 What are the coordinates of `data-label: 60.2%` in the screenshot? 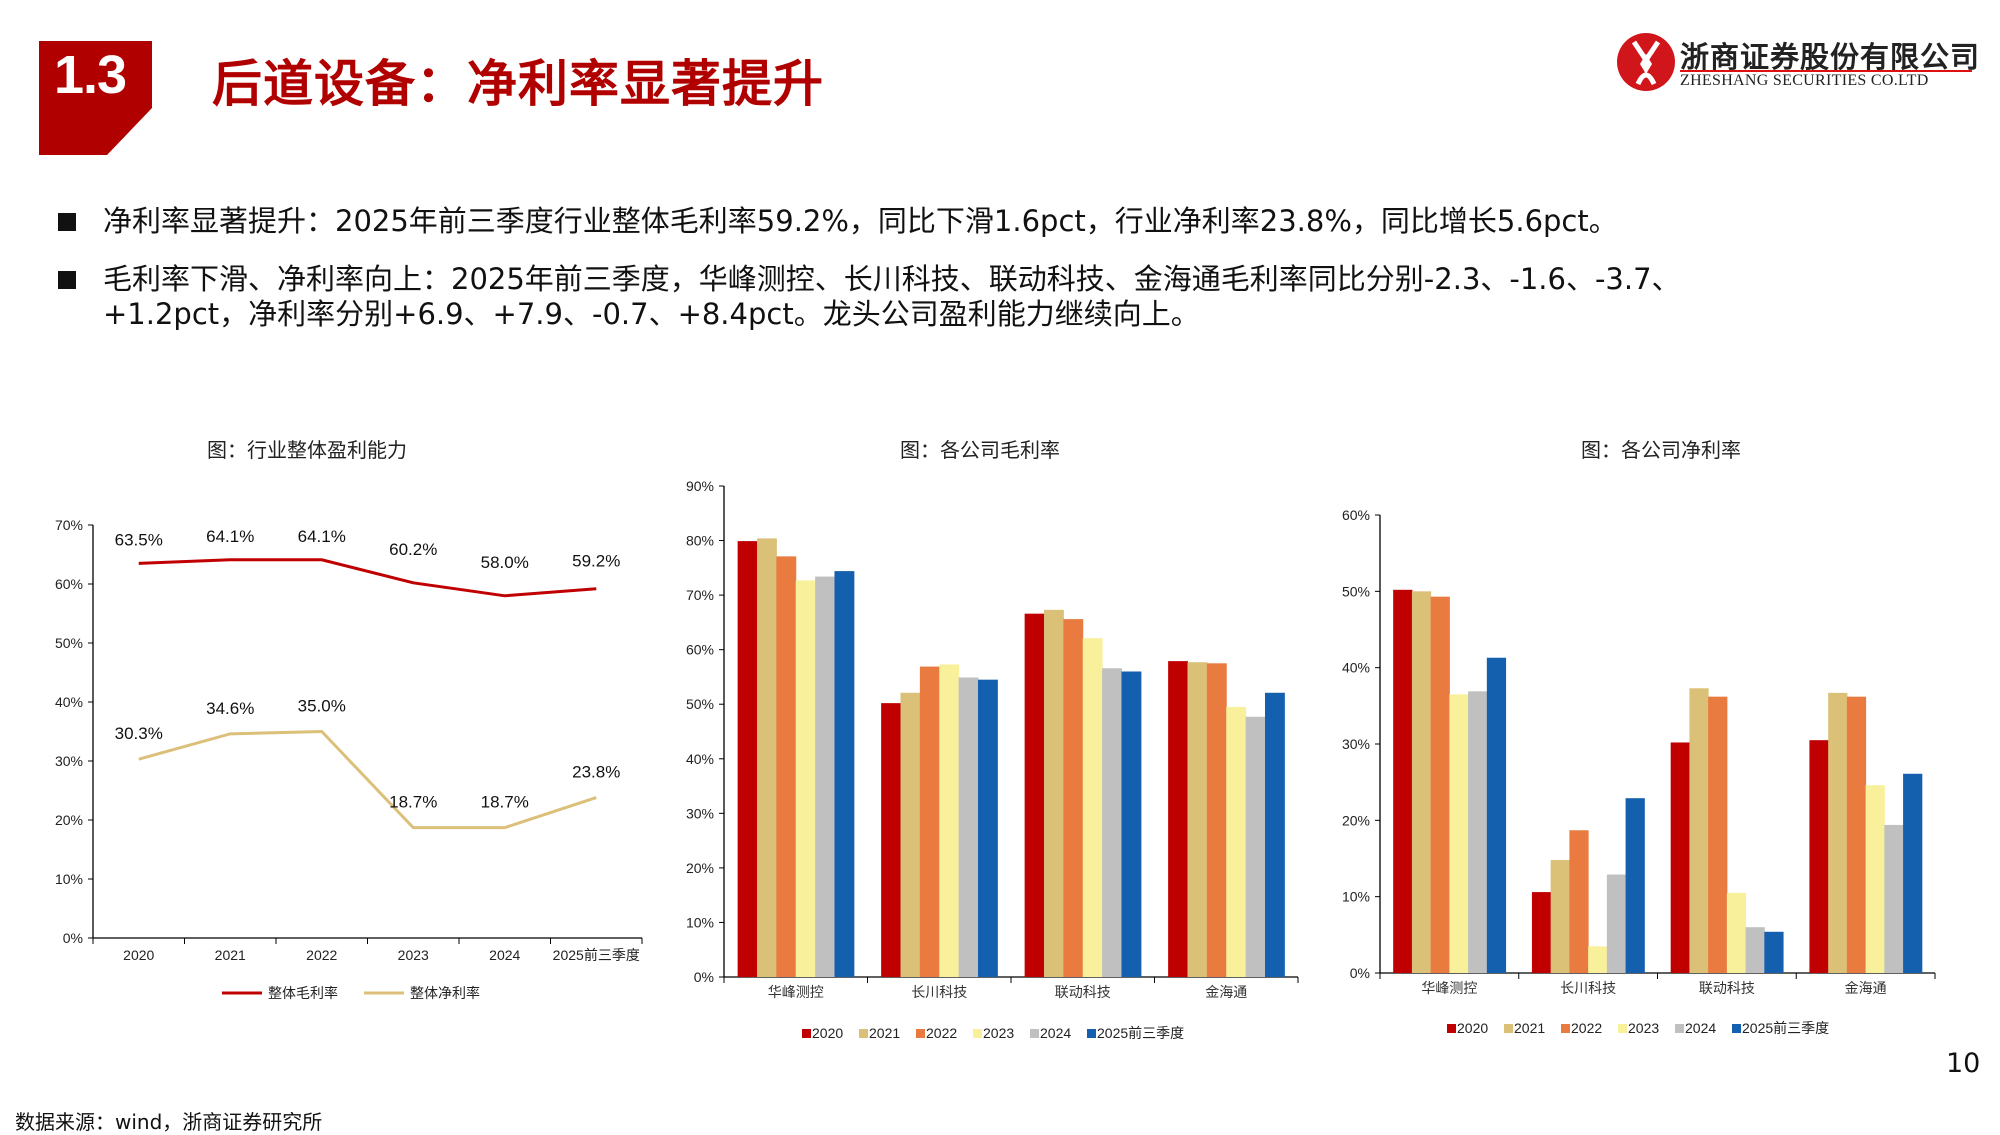 It's located at (413, 549).